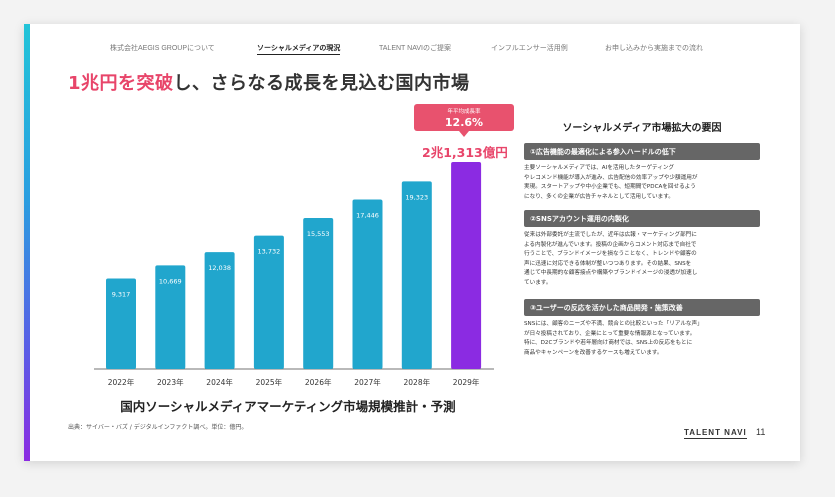 This screenshot has height=497, width=835. I want to click on factor-line: 通じて中長期的な顧客接点や構築やブランドイメージの浸透が加速し, so click(611, 273).